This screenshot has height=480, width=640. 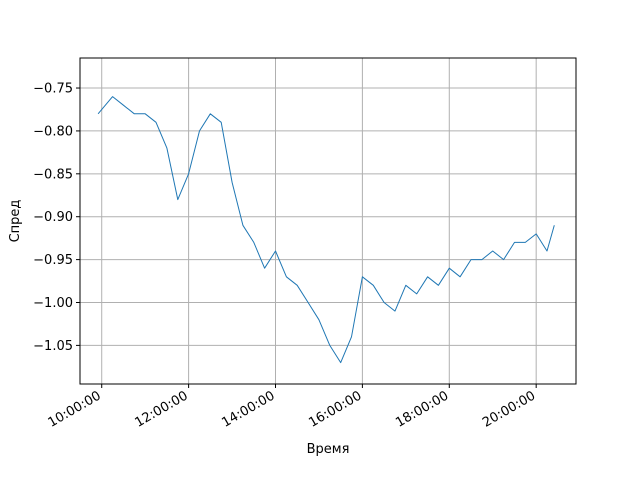 What do you see at coordinates (53, 346) in the screenshot?
I see `y-tick-label: −1.05` at bounding box center [53, 346].